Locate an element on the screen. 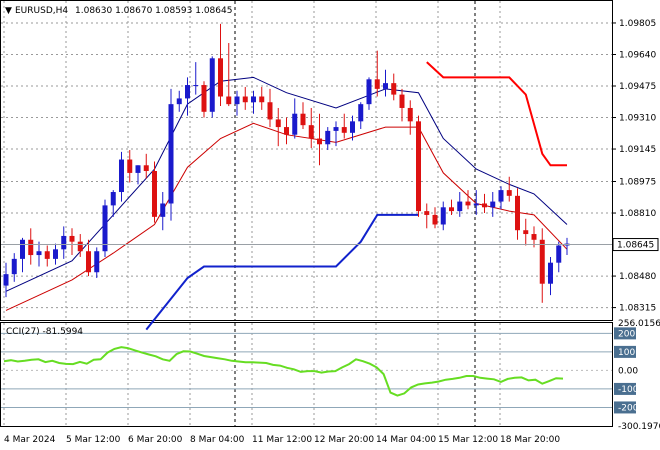 Image resolution: width=660 pixels, height=450 pixels. y-tick-label: 1.09145 is located at coordinates (637, 150).